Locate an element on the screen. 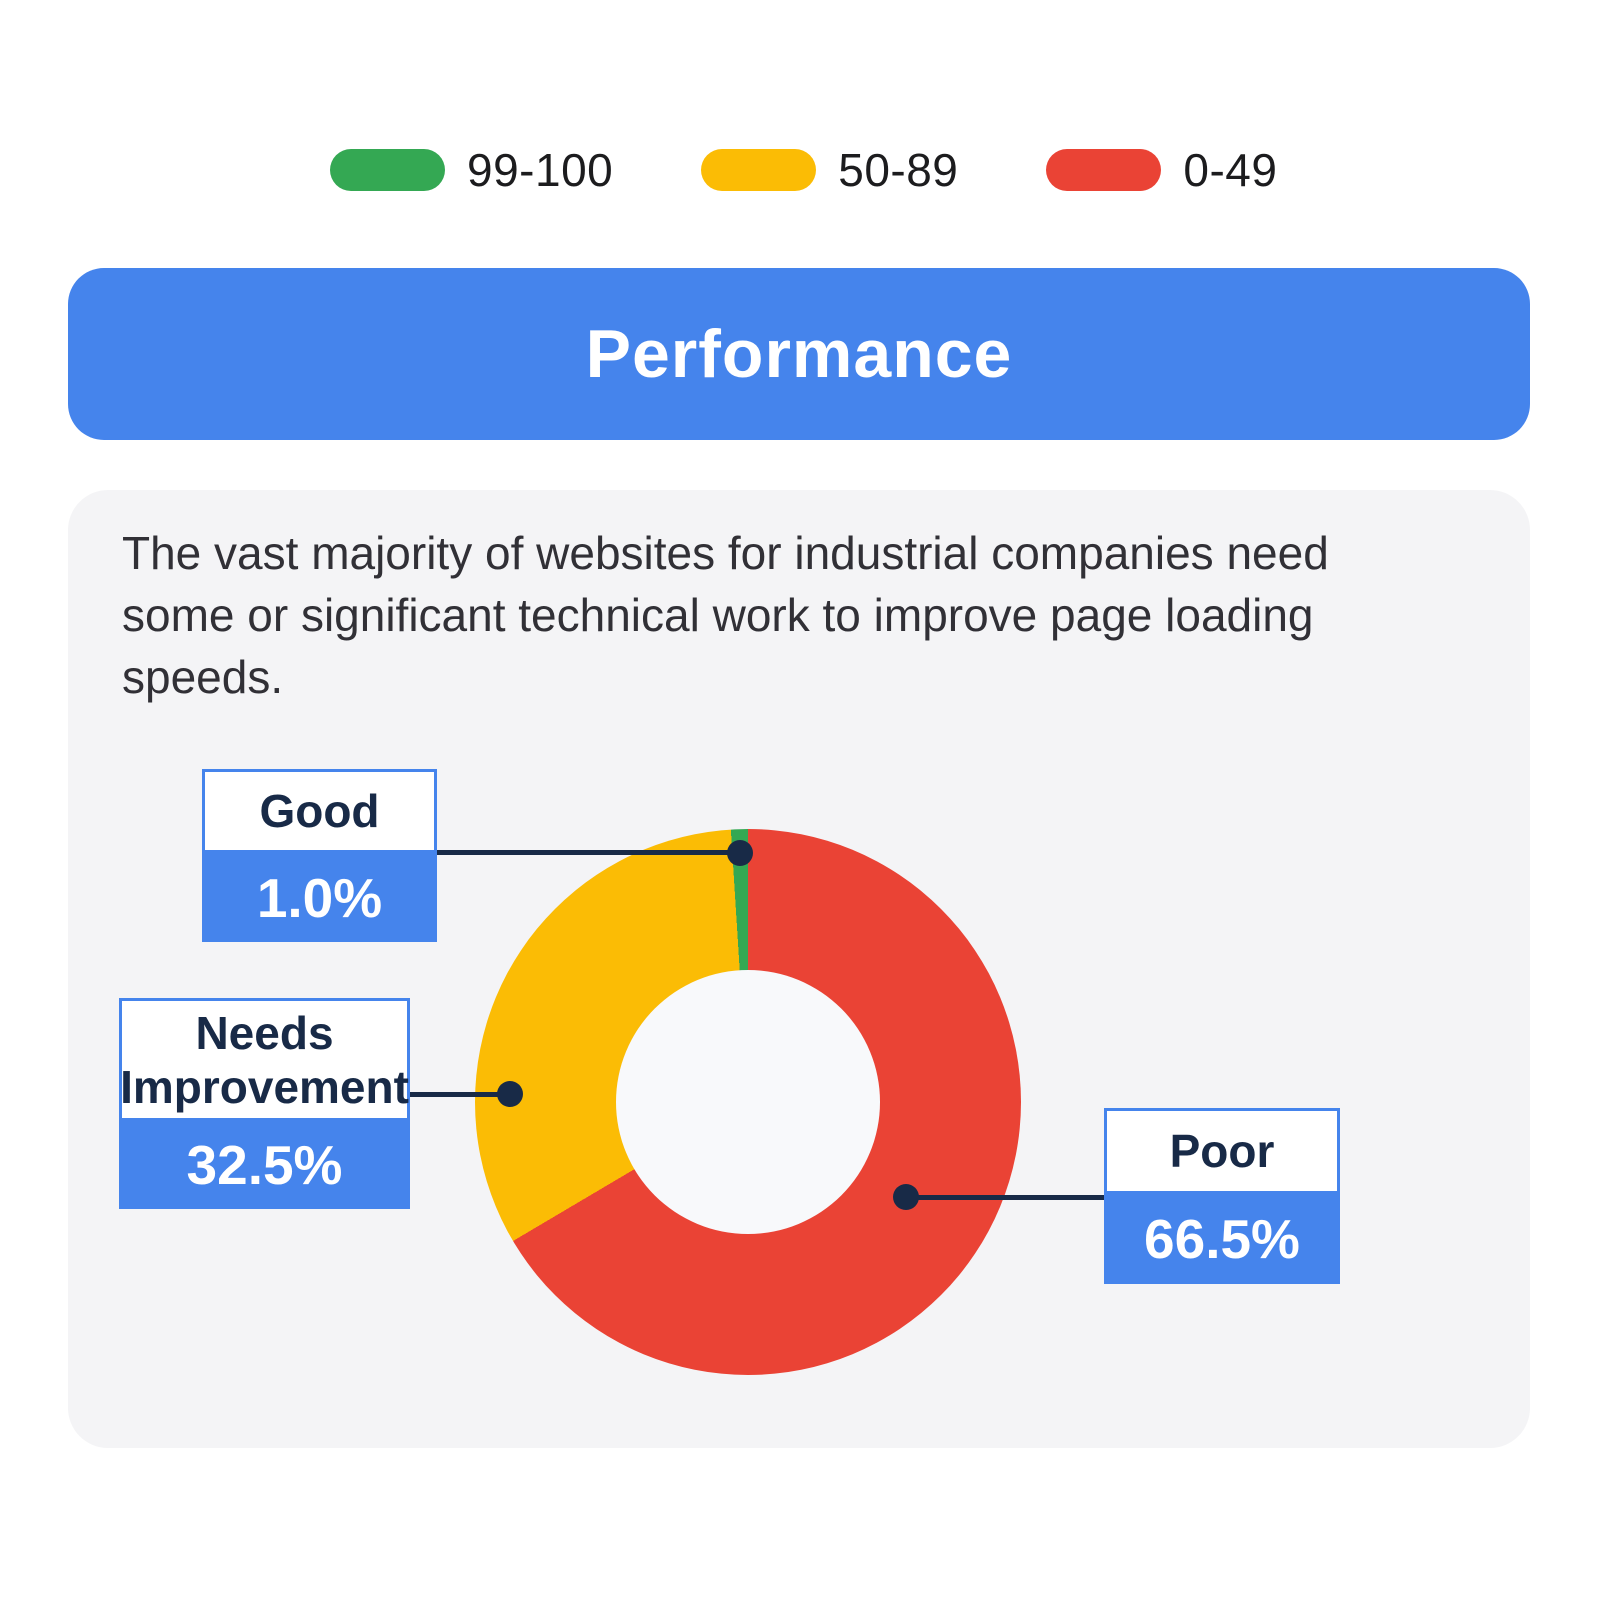  legend-item-medium: 50-89 is located at coordinates (829, 170).